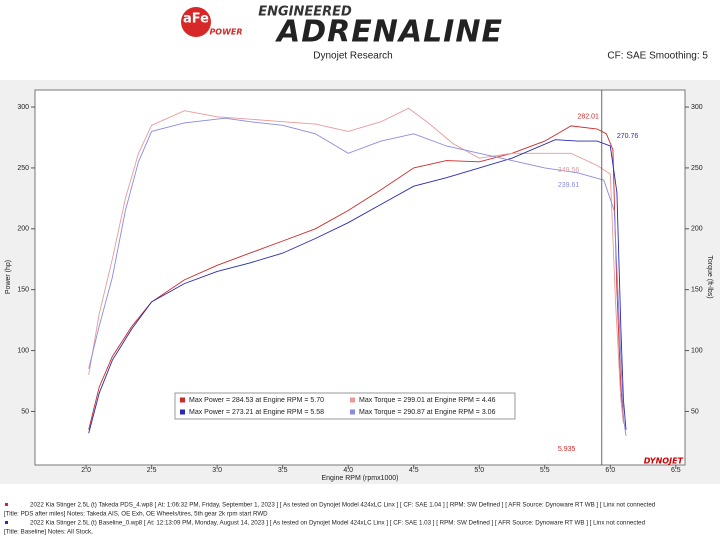 The image size is (720, 540). Describe the element at coordinates (697, 107) in the screenshot. I see `y2-tick-label: 300` at that location.